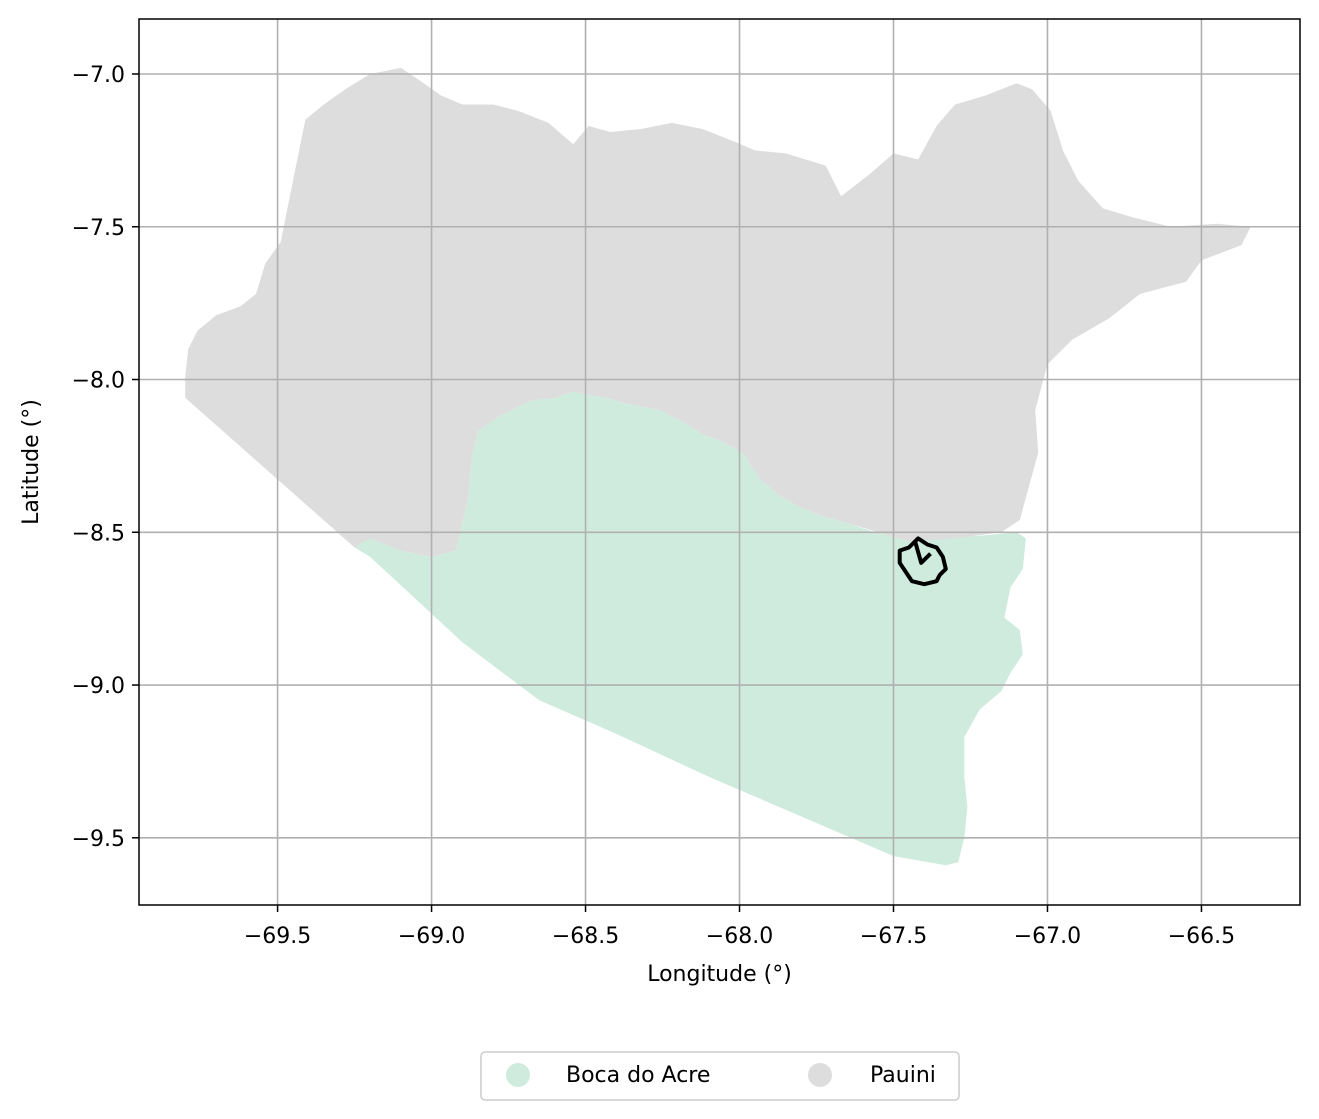 Image resolution: width=1319 pixels, height=1119 pixels. Describe the element at coordinates (431, 936) in the screenshot. I see `x-tick-label: −69.0` at that location.